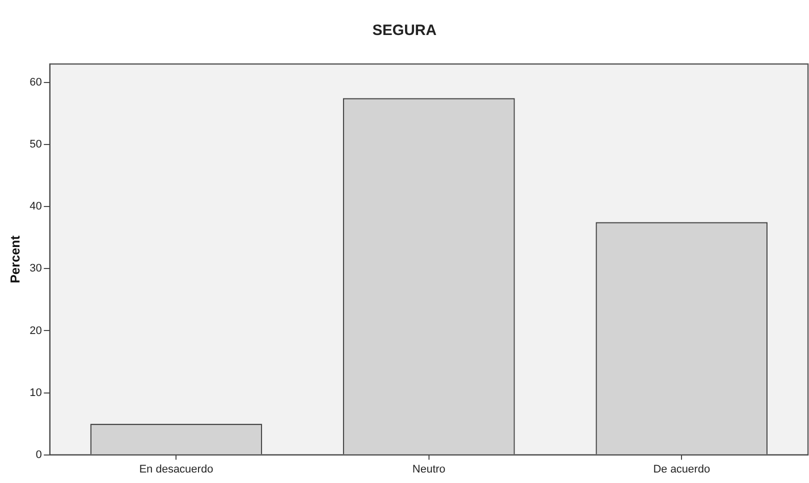  What do you see at coordinates (176, 469) in the screenshot?
I see `x-tick-label: En desacuerdo` at bounding box center [176, 469].